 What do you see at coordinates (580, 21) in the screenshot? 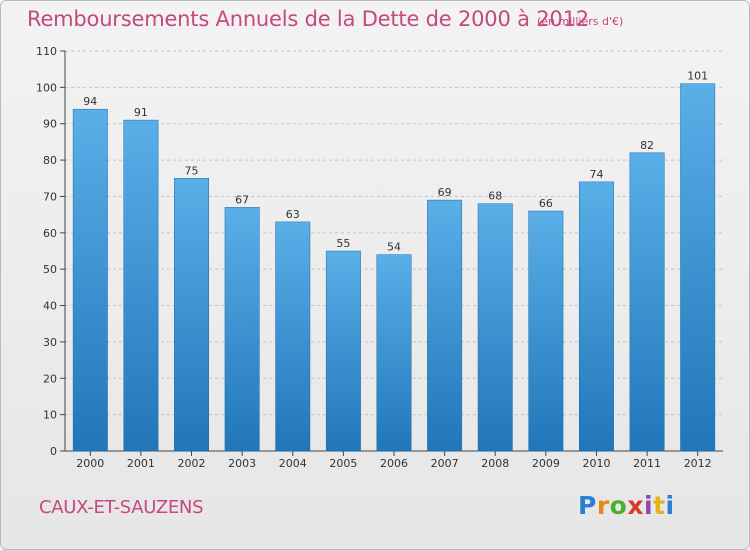
I see `chart-subtitle: (en milliers d'€)` at bounding box center [580, 21].